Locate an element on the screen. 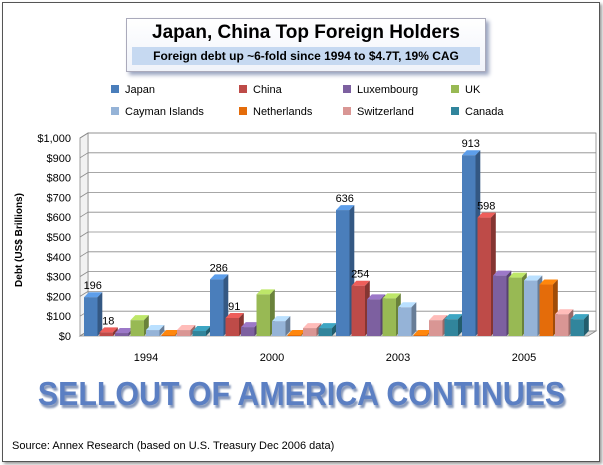 This screenshot has width=603, height=465. legend-label: Cayman Islands is located at coordinates (164, 112).